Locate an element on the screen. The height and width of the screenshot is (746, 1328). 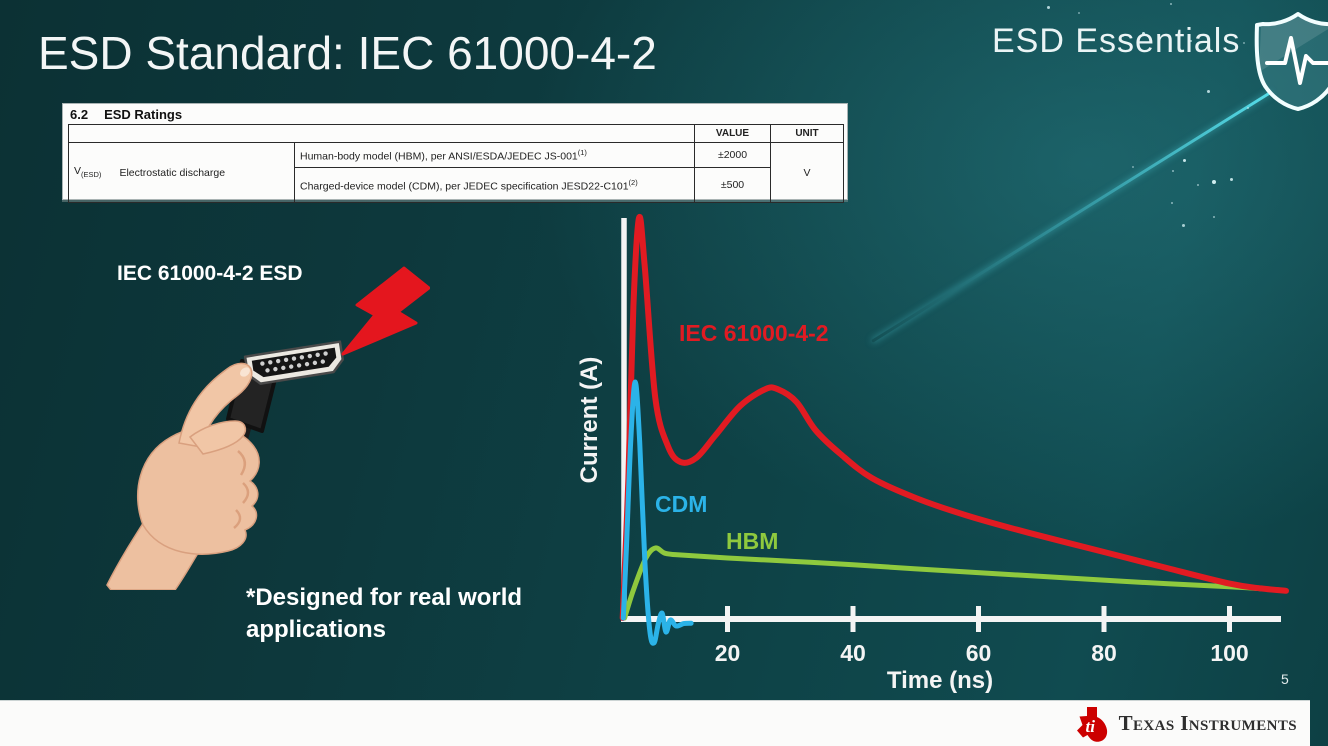
svg-text: ti is located at coordinates (1090, 726).